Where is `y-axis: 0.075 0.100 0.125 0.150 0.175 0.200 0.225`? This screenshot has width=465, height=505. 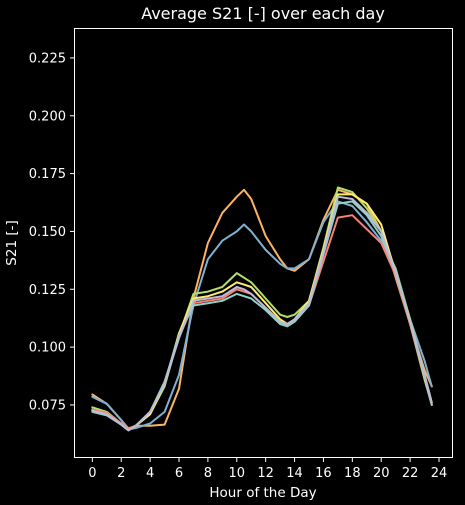 y-axis: 0.075 0.100 0.125 0.150 0.175 0.200 0.225 is located at coordinates (52, 232).